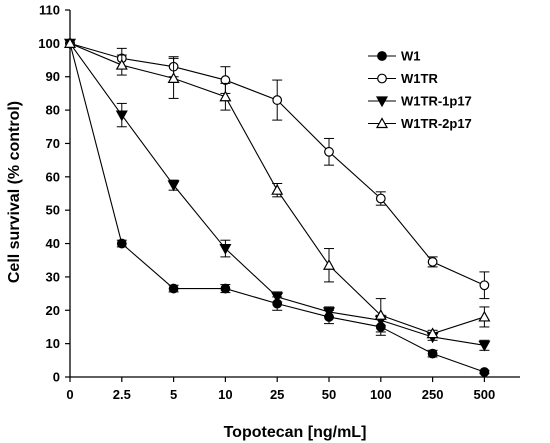 This screenshot has width=550, height=443. What do you see at coordinates (436, 123) in the screenshot?
I see `legend-label: W1TR-2p17` at bounding box center [436, 123].